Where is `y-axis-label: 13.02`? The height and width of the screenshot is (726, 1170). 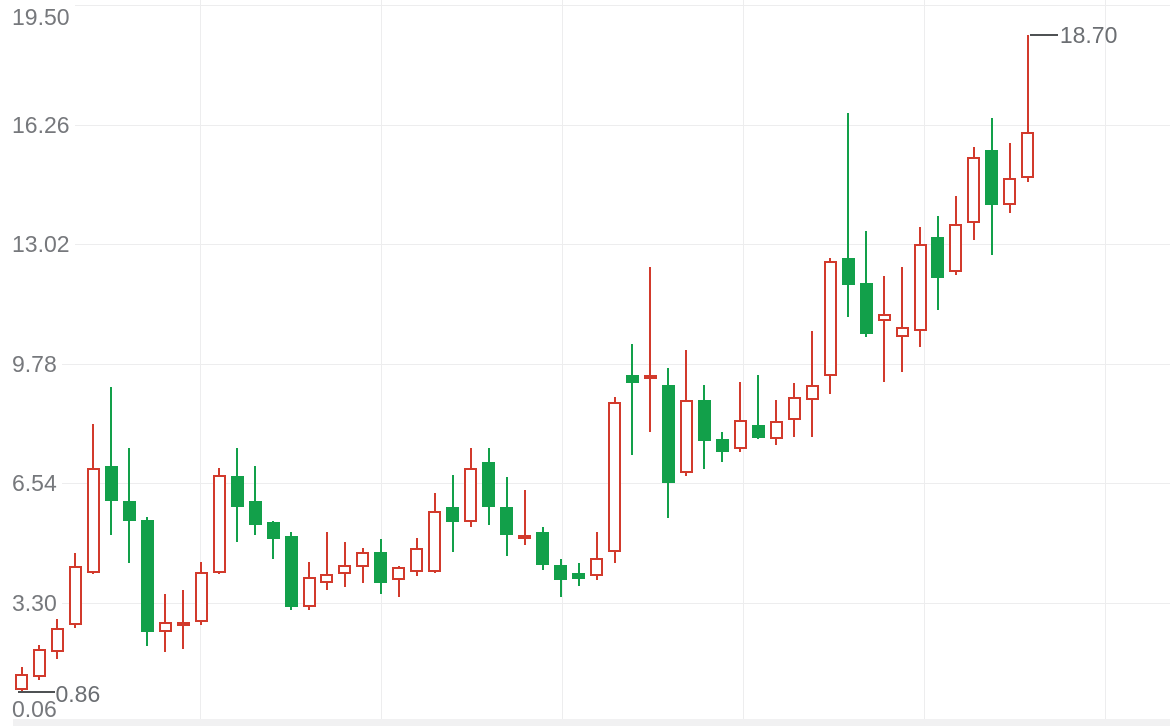 y-axis-label: 13.02 is located at coordinates (43, 244).